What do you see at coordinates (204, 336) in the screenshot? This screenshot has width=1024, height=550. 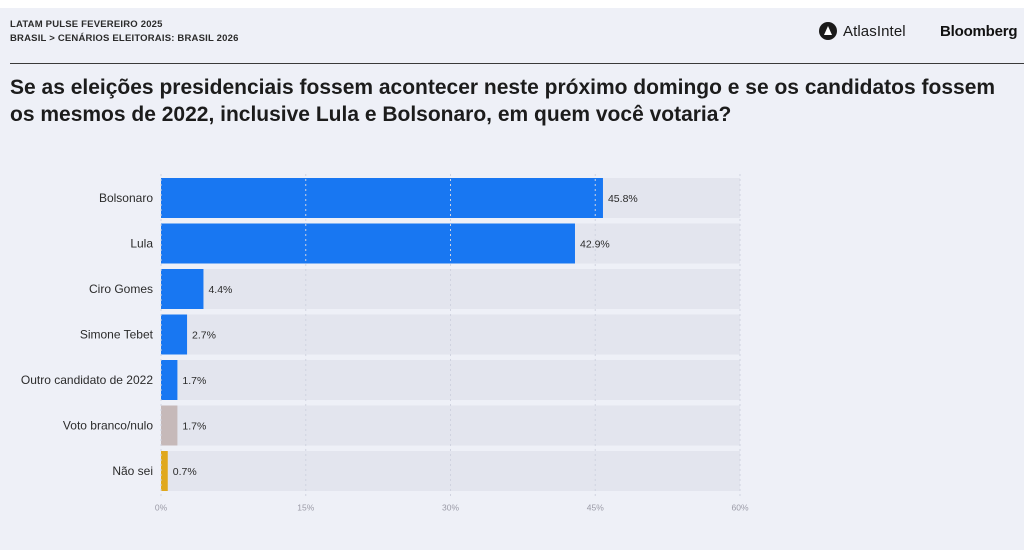 I see `value-label: 2.7%` at bounding box center [204, 336].